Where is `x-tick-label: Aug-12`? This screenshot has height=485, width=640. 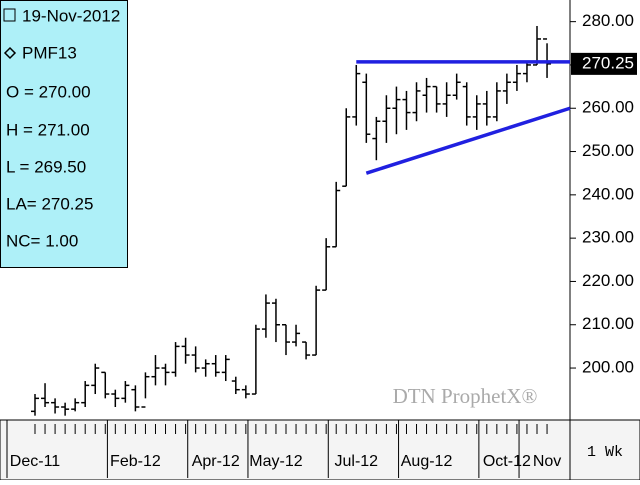 x-tick-label: Aug-12 is located at coordinates (427, 461).